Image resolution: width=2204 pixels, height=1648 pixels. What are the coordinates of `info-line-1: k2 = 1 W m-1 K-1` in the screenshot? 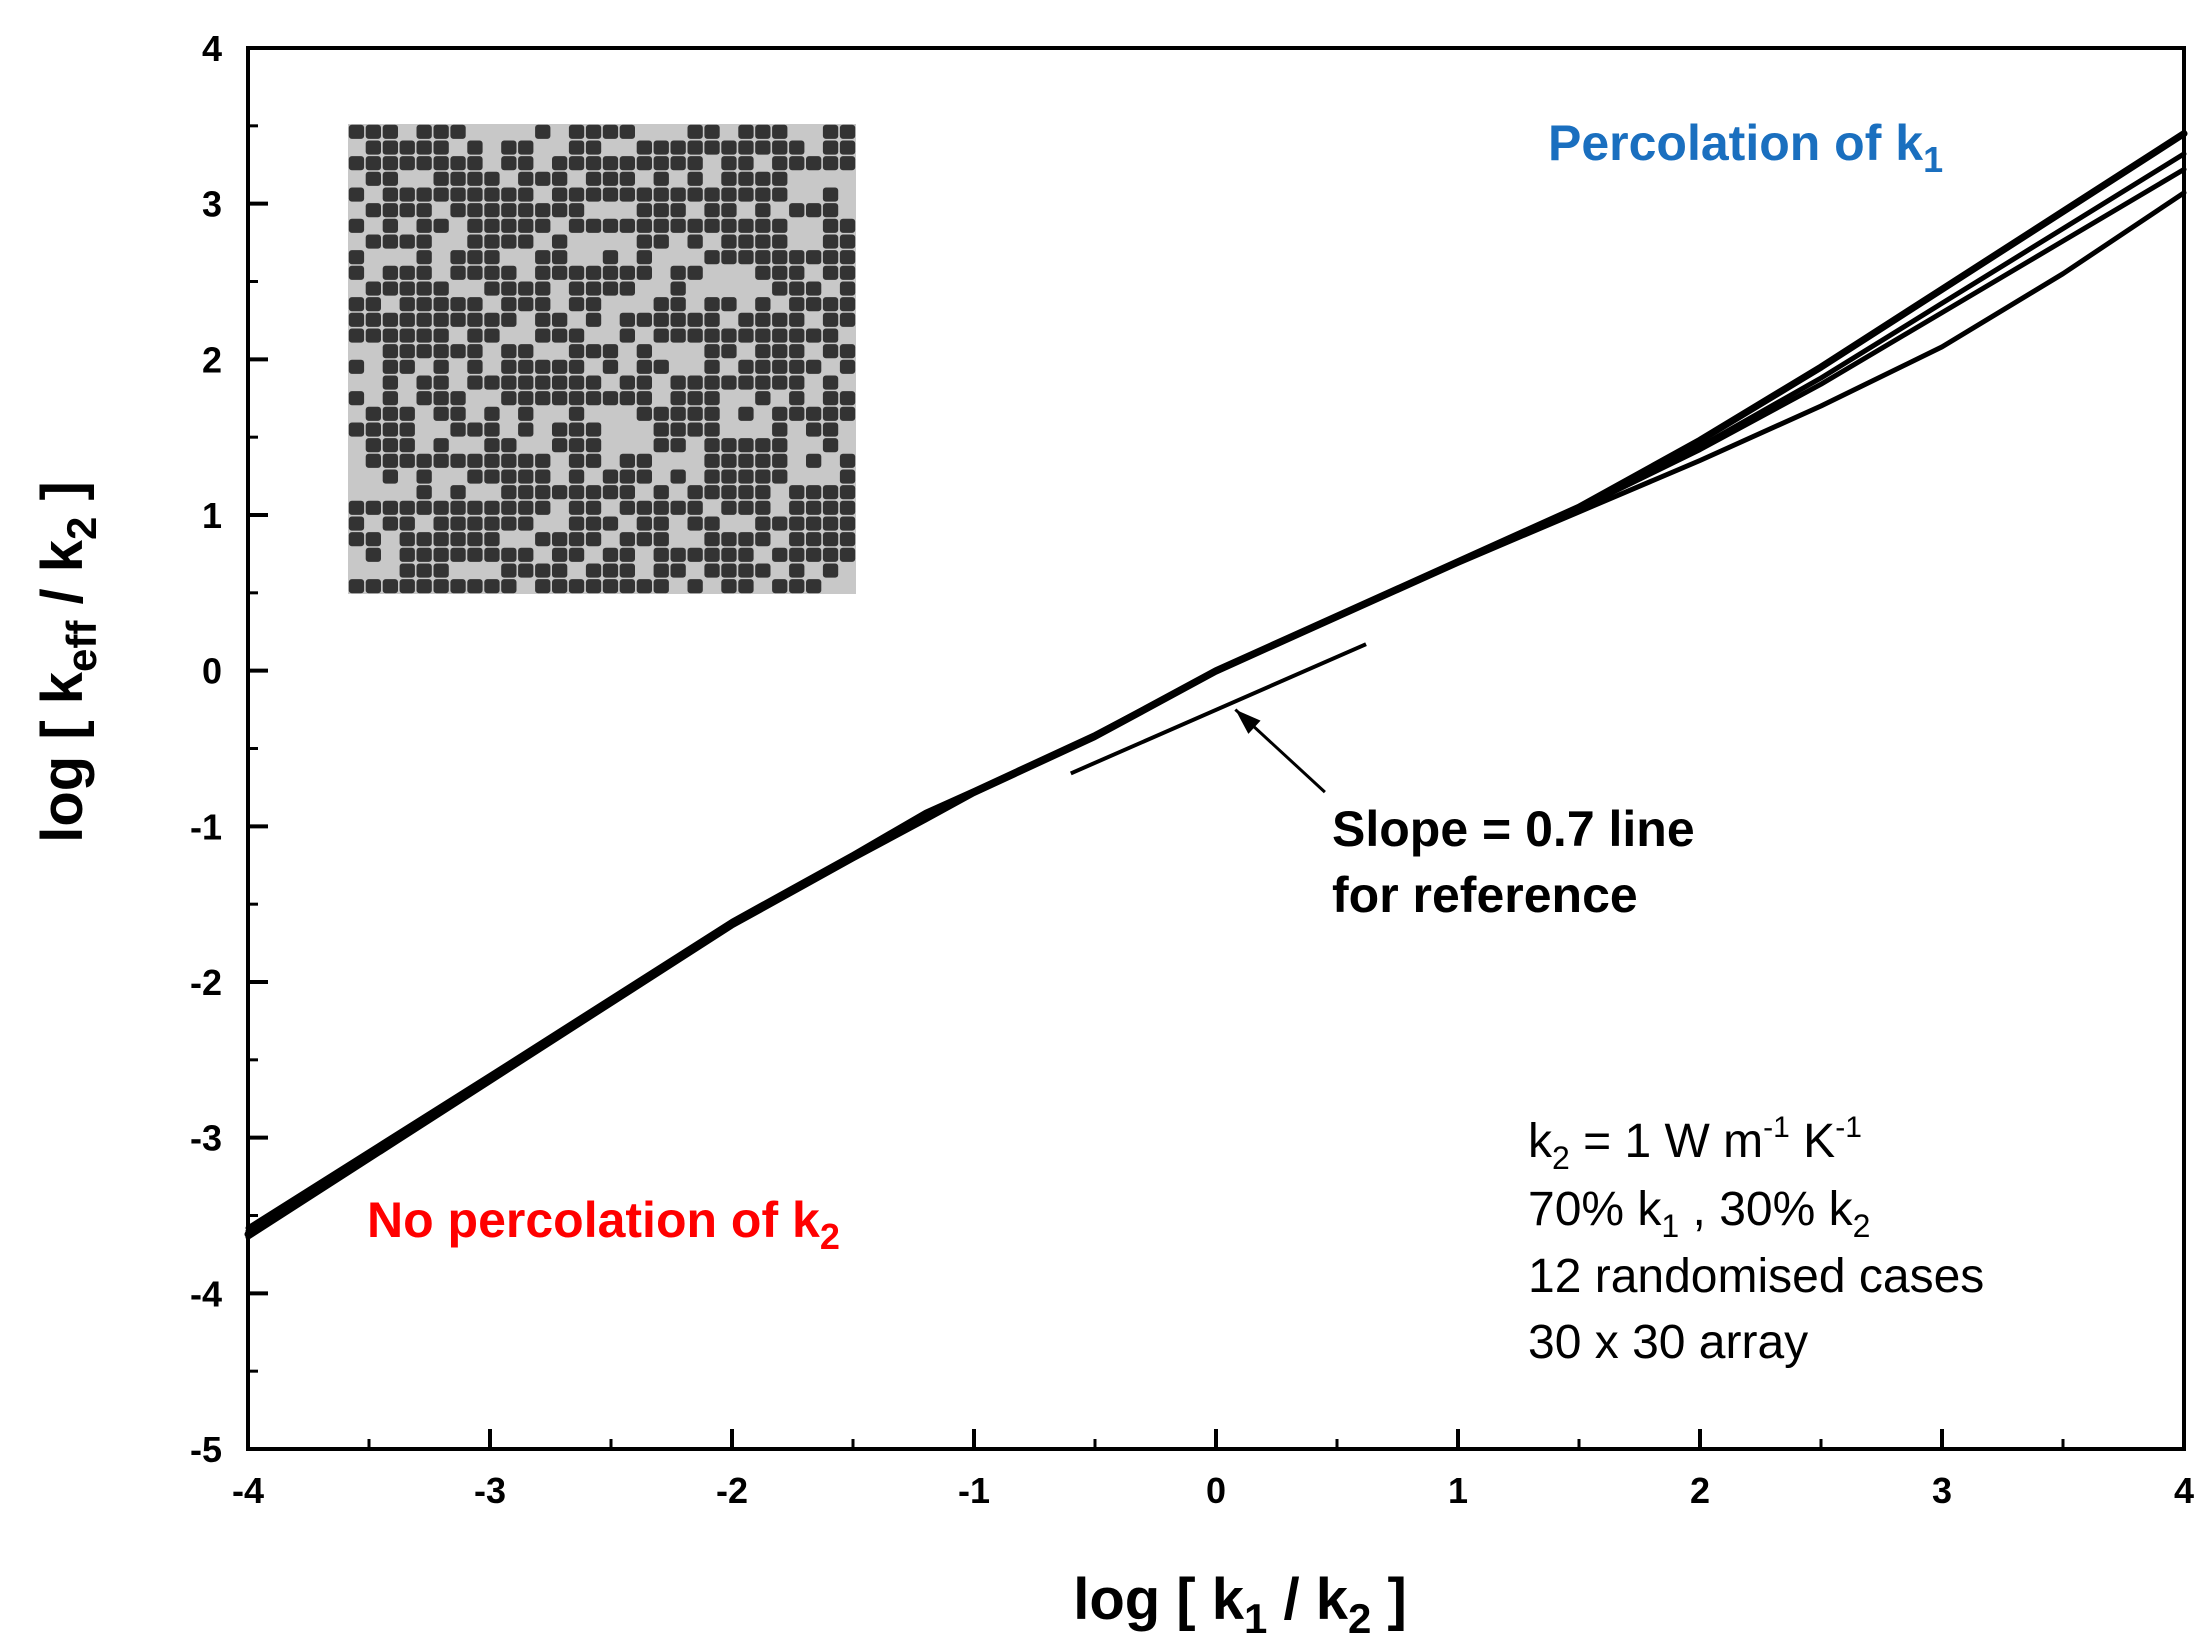 It's located at (1695, 1143).